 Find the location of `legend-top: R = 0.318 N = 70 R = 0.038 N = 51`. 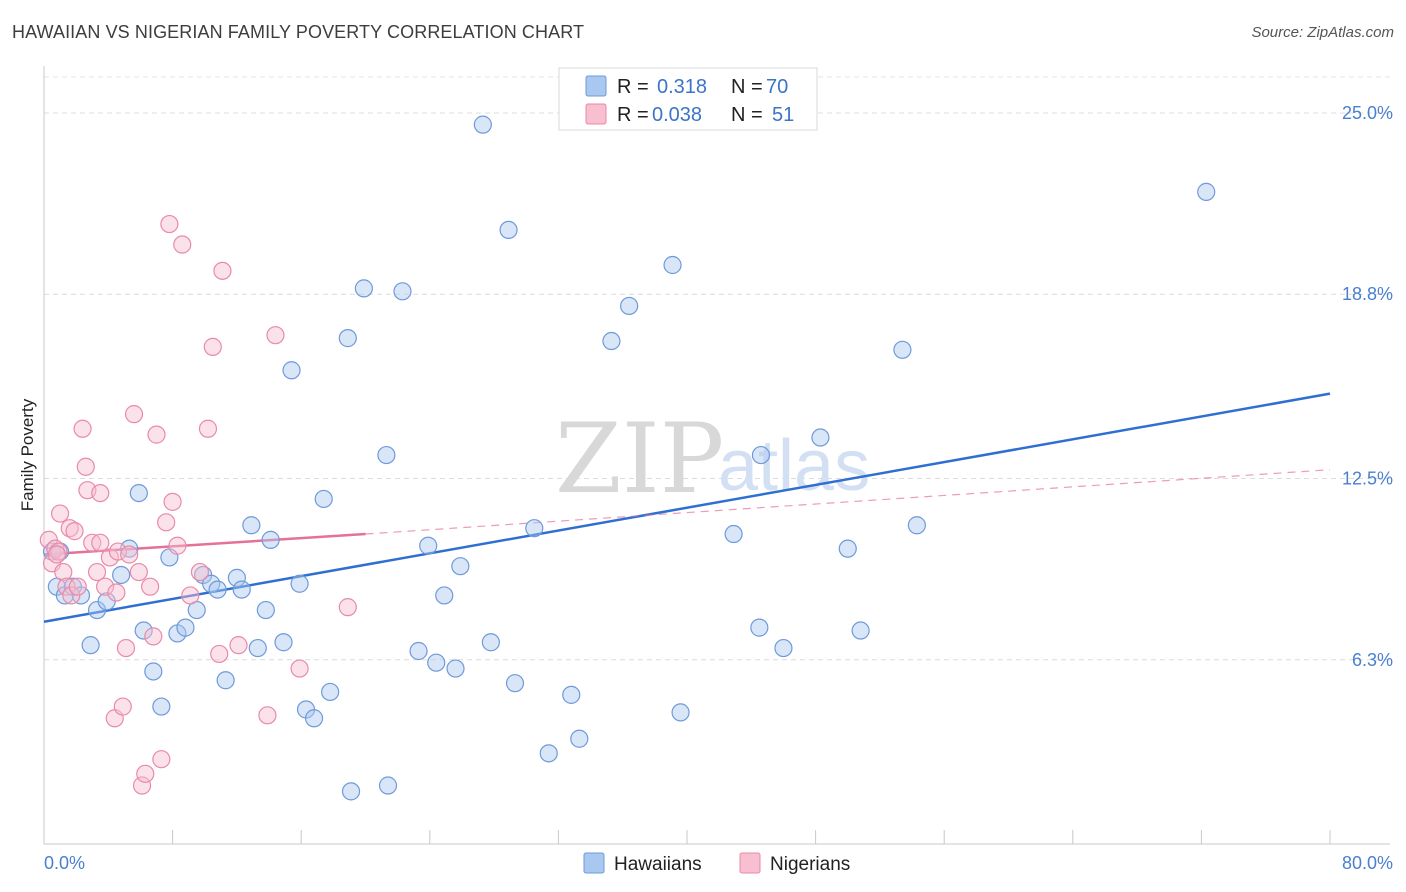

legend-top: R = 0.318 N = 70 R = 0.038 N = 51 is located at coordinates (688, 99).